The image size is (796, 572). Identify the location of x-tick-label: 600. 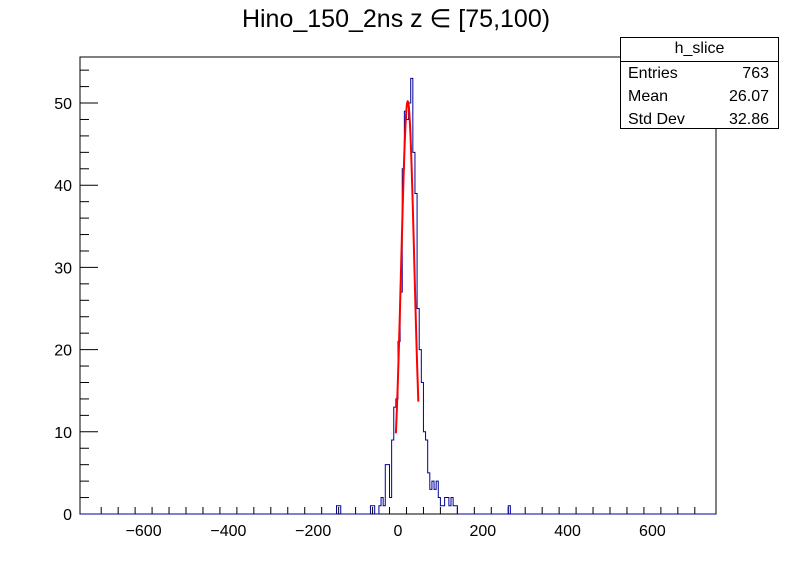
(652, 531).